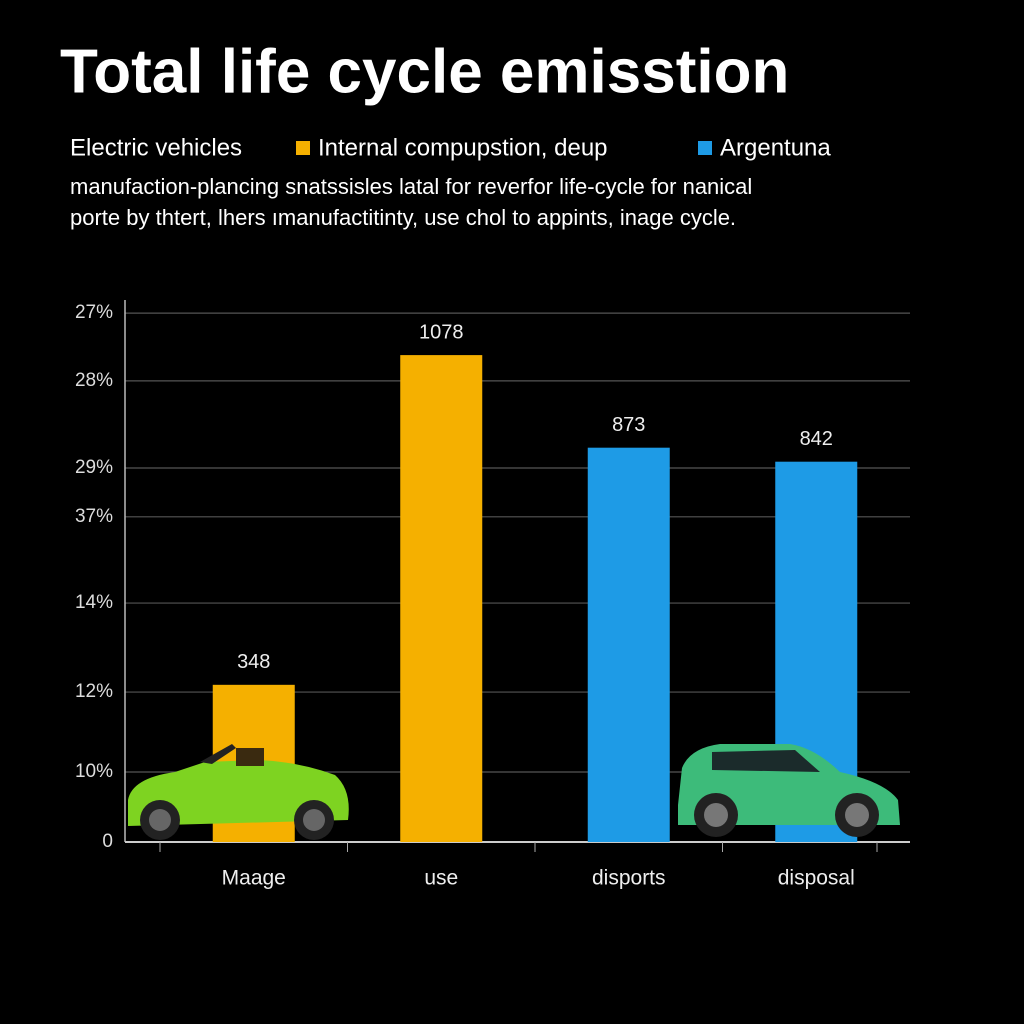 The width and height of the screenshot is (1024, 1024). What do you see at coordinates (424, 71) in the screenshot?
I see `chart-title: Total life cycle emisstion` at bounding box center [424, 71].